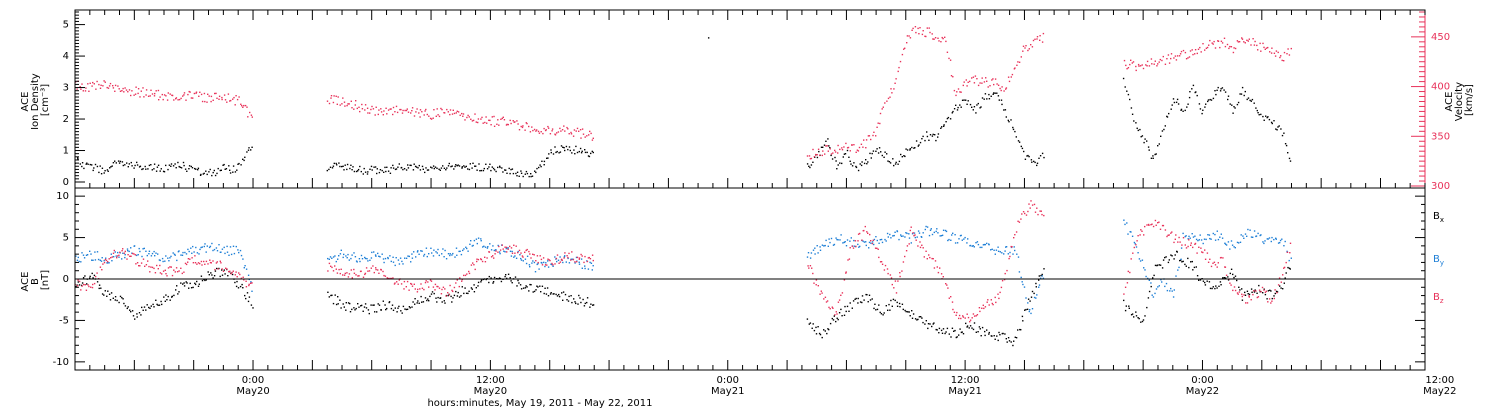 This screenshot has height=410, width=1500. What do you see at coordinates (1207, 54) in the screenshot?
I see `data-segment` at bounding box center [1207, 54].